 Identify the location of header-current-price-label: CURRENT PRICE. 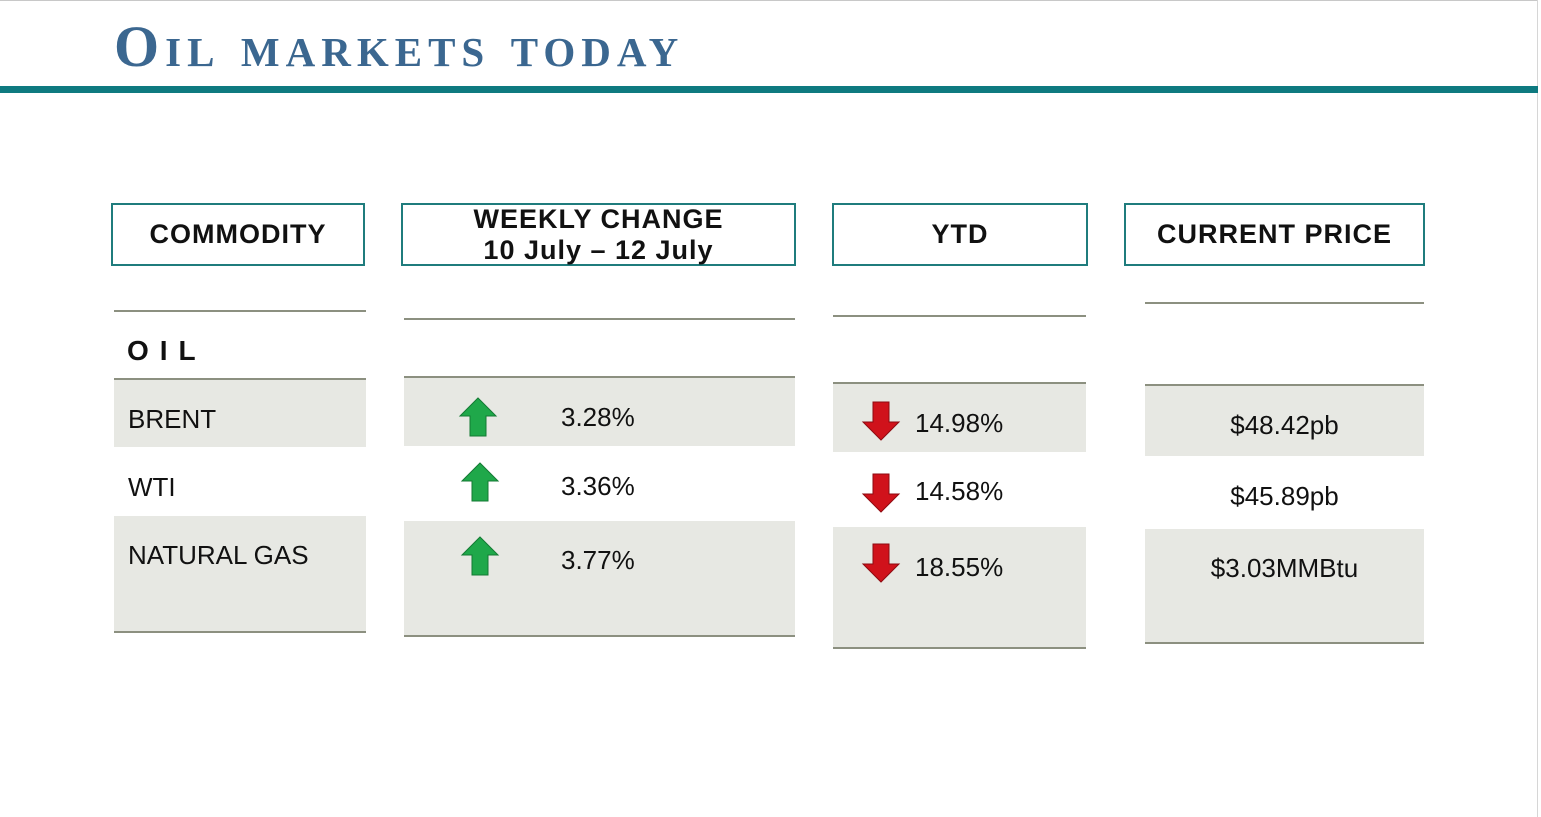
(1274, 234).